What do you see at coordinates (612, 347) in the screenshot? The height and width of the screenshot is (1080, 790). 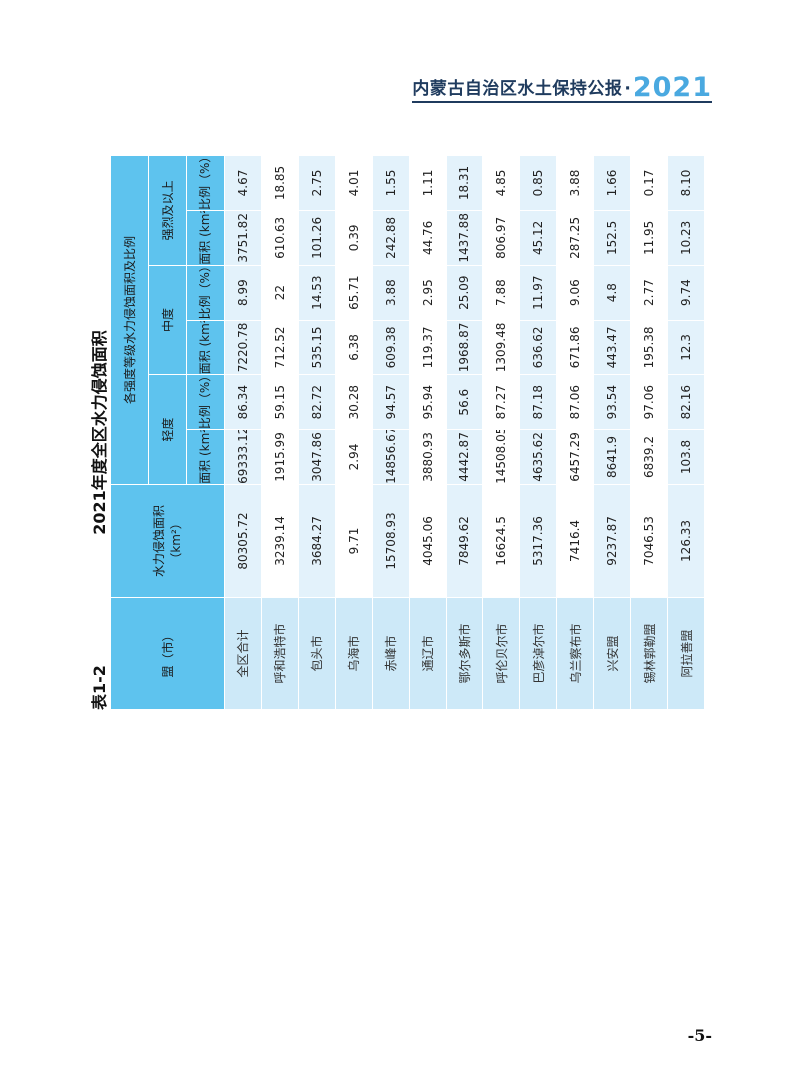 I see `value-cell-mod-area: 443.47` at bounding box center [612, 347].